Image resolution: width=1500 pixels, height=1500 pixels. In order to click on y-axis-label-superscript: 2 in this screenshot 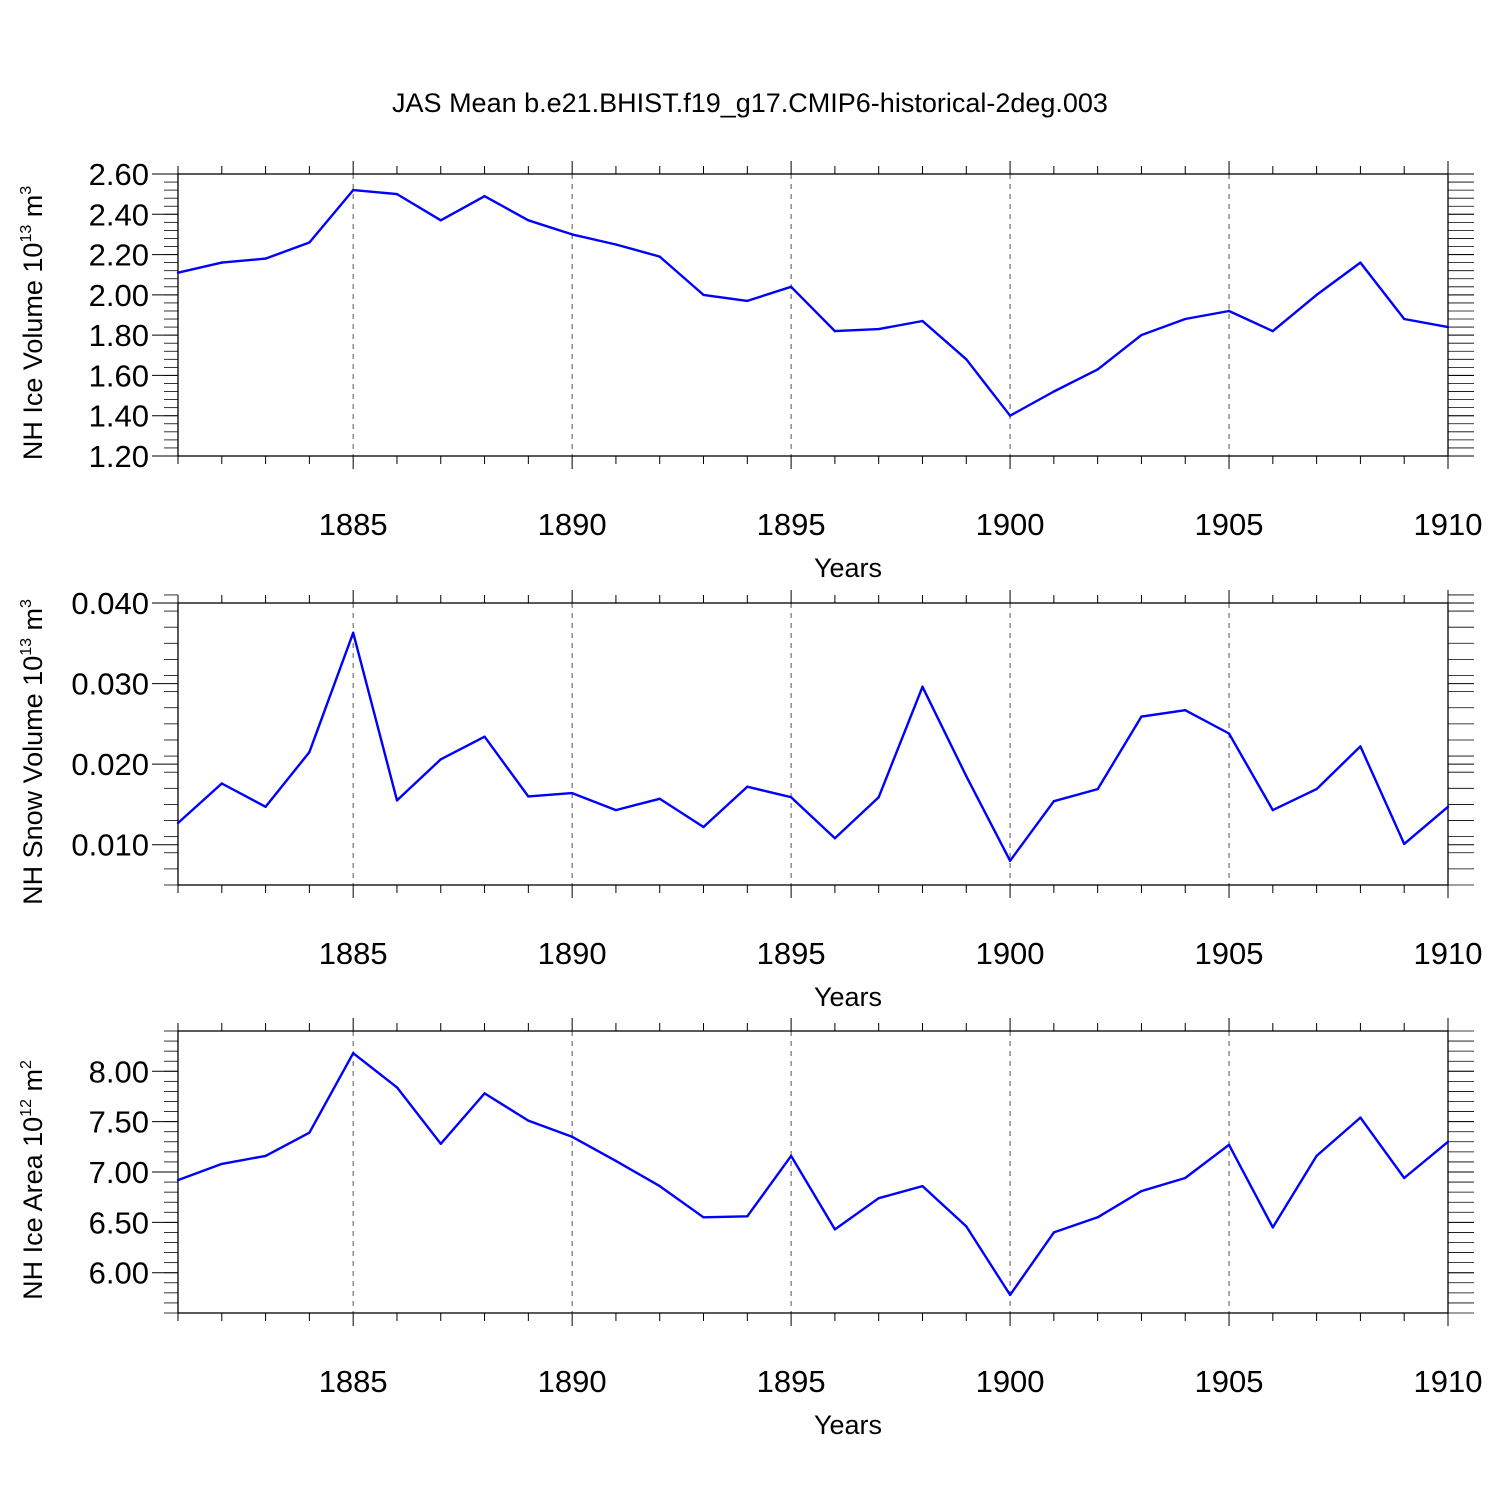, I will do `click(26, 1064)`.